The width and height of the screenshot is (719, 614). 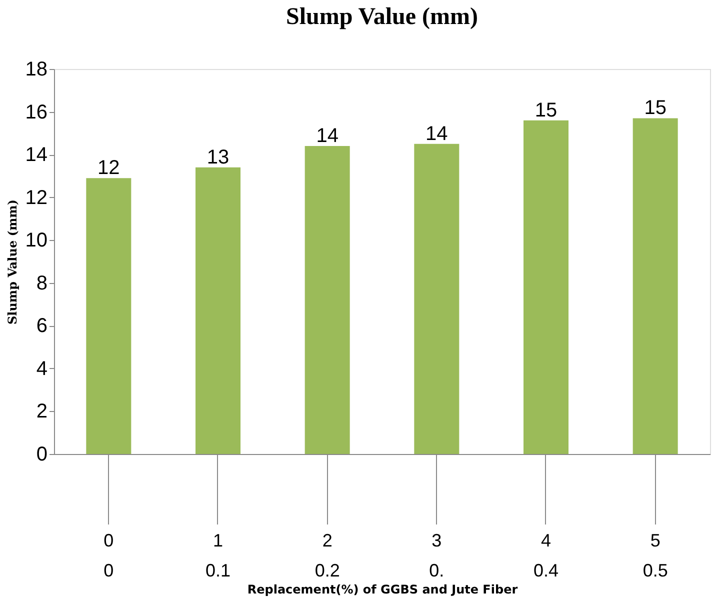 I want to click on x-axis-title: Replacement(%) of GGBS and Jute Fiber, so click(x=382, y=589).